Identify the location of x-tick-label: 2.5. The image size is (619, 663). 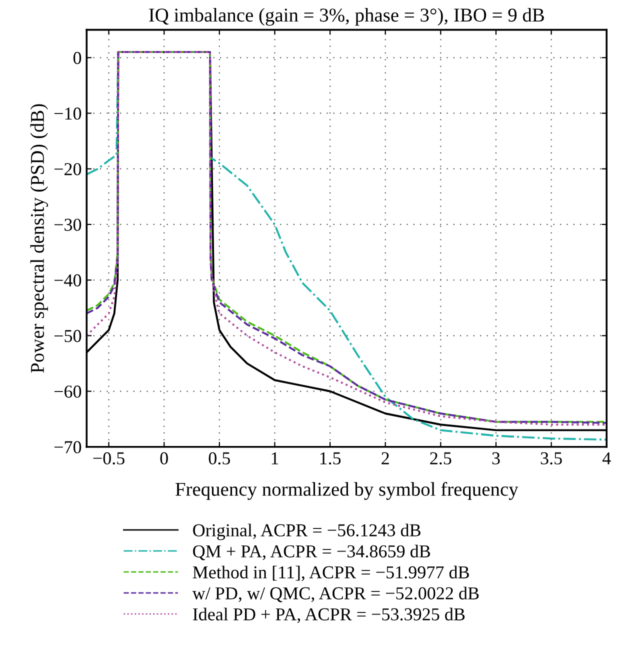
(441, 458).